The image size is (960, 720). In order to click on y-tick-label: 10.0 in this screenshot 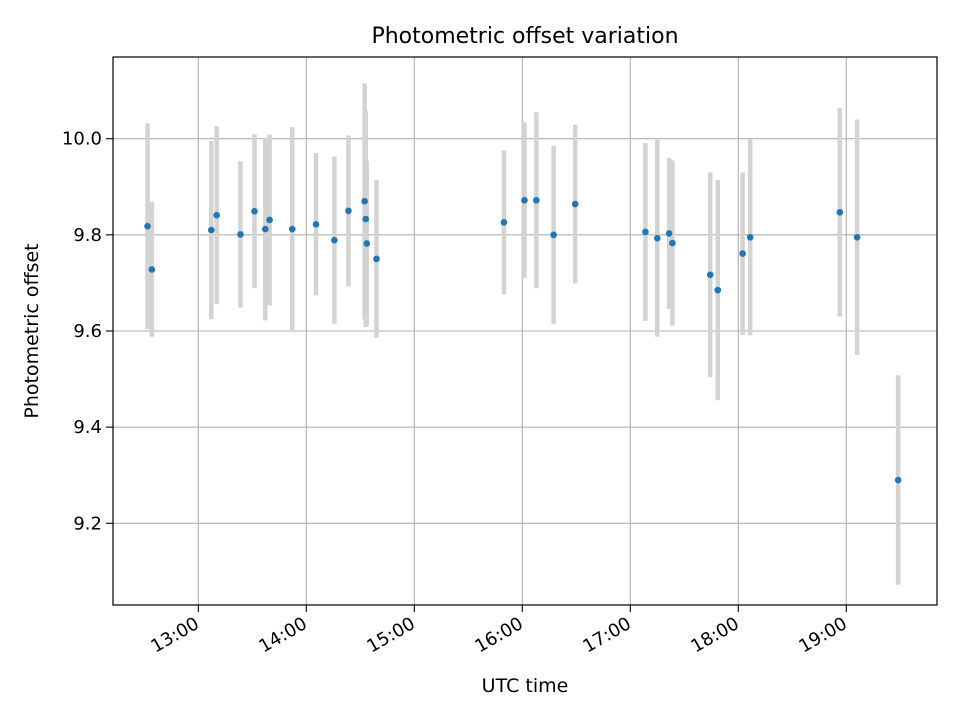, I will do `click(82, 139)`.